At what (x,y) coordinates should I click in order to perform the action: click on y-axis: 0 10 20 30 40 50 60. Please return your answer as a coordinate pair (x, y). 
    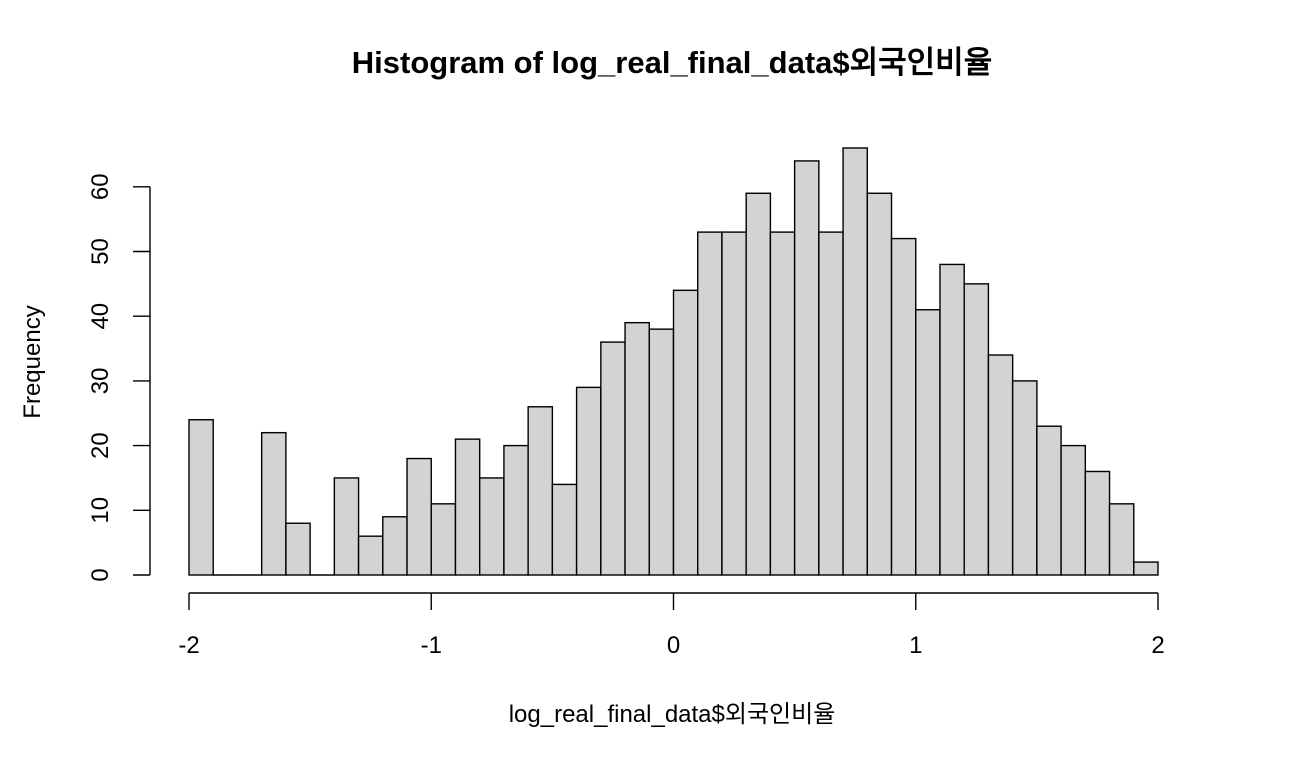
    Looking at the image, I should click on (119, 377).